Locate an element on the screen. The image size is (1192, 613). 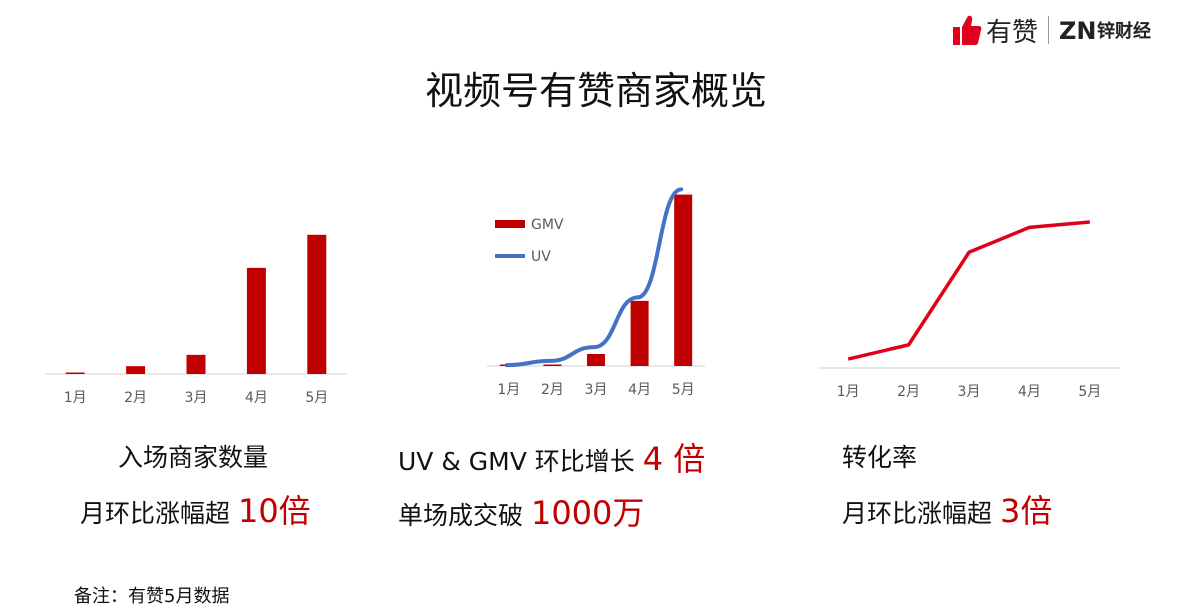
thumbs-up-icon is located at coordinates (967, 30).